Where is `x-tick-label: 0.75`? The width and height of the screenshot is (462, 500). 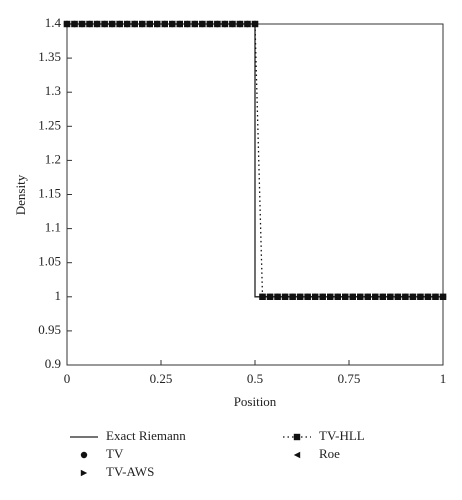
x-tick-label: 0.75 is located at coordinates (349, 378).